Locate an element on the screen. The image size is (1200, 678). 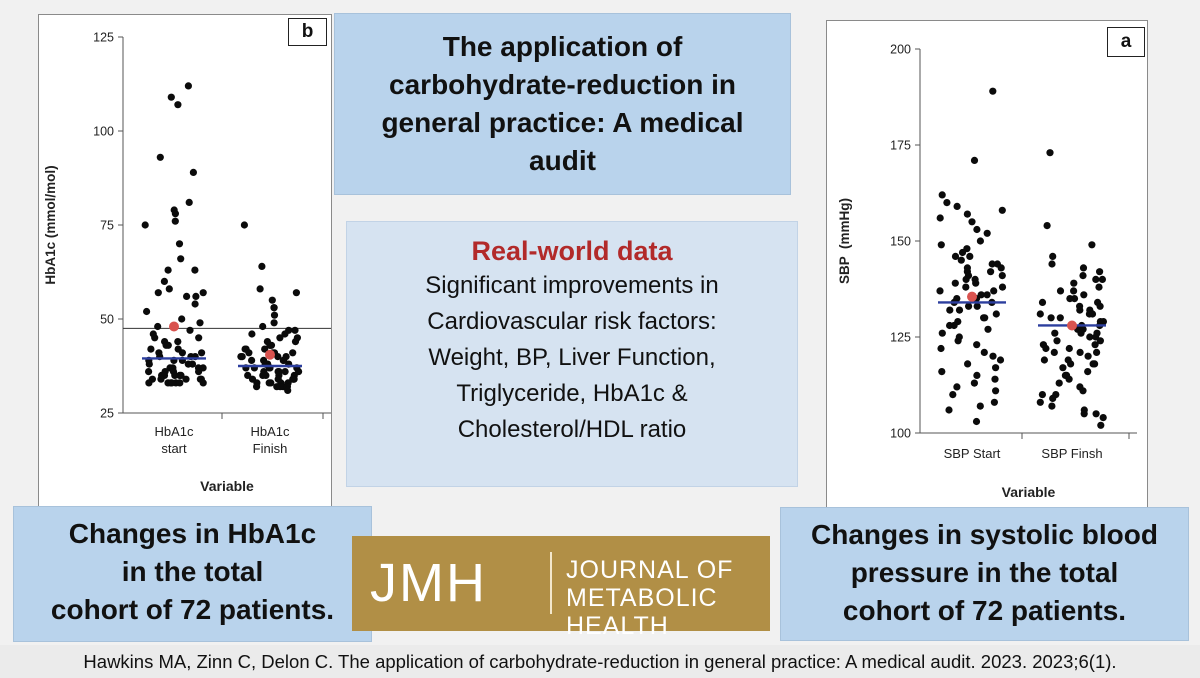
logo-mark: JMH is located at coordinates (428, 583).